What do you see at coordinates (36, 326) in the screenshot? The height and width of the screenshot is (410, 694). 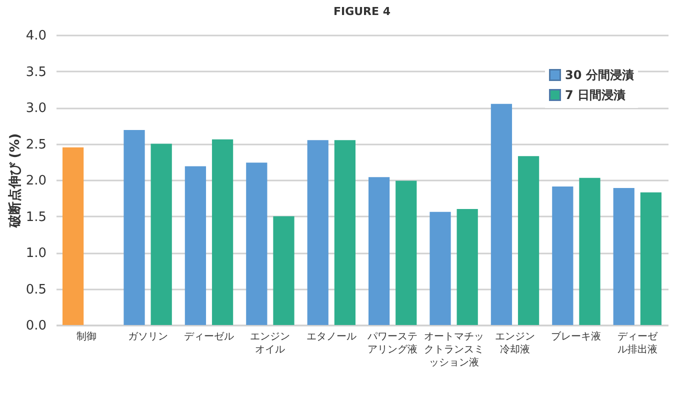 I see `y-tick-label: 0.0` at bounding box center [36, 326].